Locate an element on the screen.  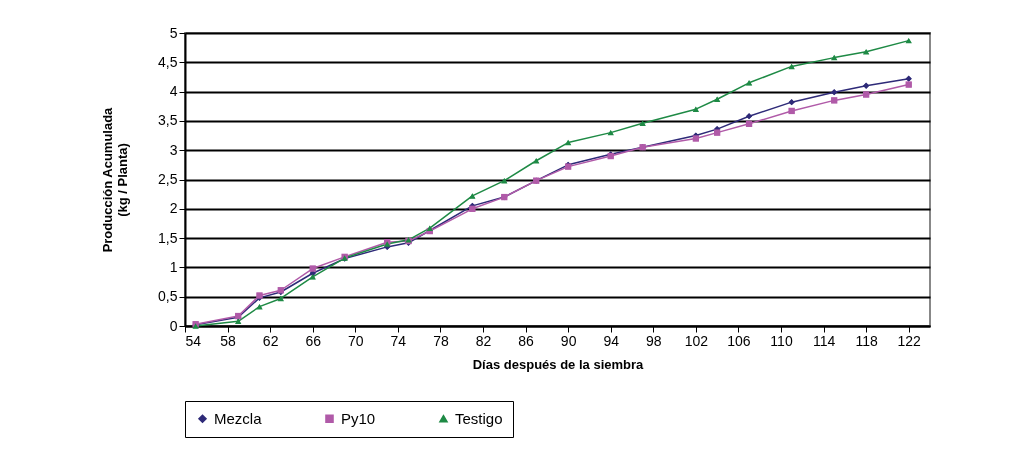
x-tick-label: 106 is located at coordinates (739, 340).